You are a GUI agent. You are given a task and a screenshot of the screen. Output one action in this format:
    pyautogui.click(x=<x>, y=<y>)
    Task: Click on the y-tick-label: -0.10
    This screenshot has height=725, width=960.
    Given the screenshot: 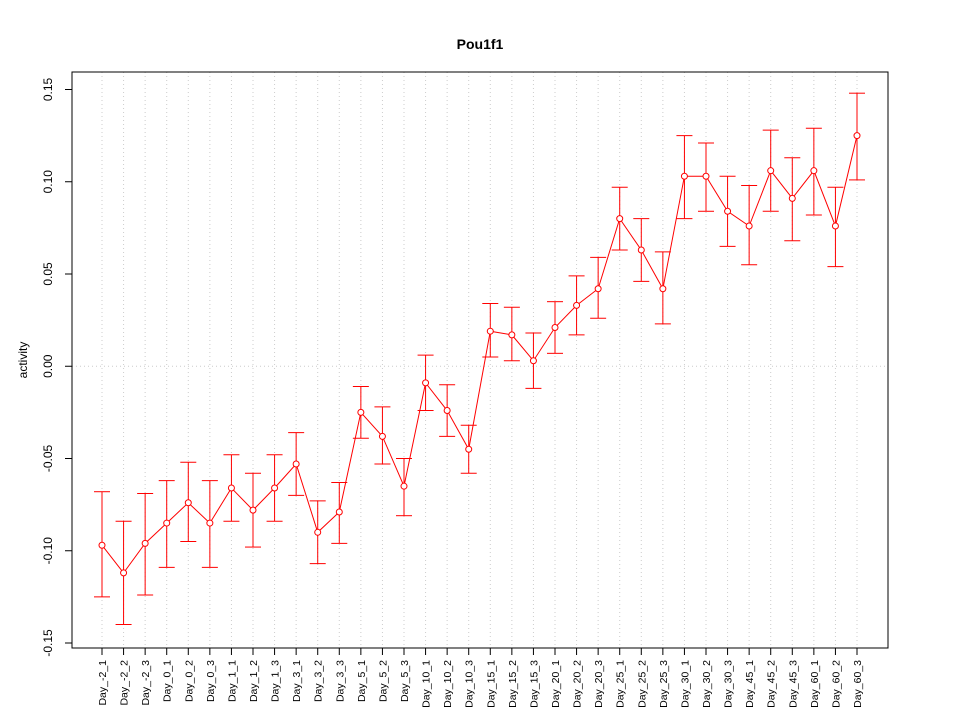 What is the action you would take?
    pyautogui.click(x=48, y=551)
    